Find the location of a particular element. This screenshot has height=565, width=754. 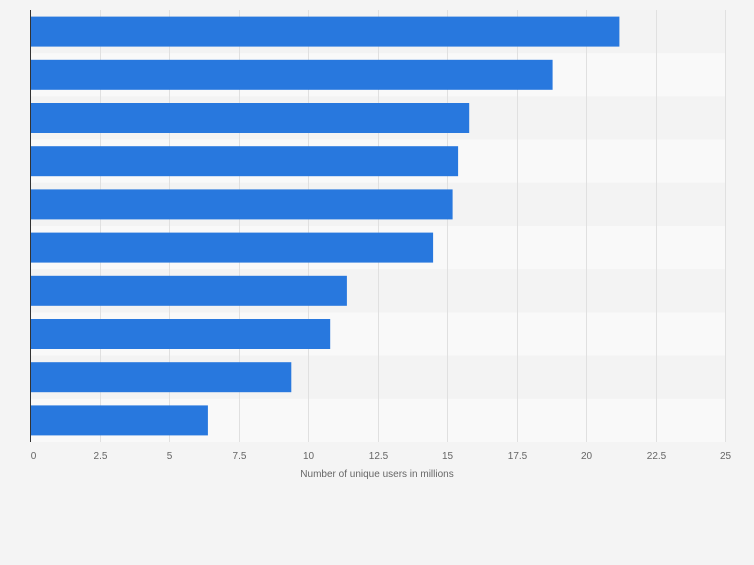

x-tick-label: 17.5 is located at coordinates (518, 456).